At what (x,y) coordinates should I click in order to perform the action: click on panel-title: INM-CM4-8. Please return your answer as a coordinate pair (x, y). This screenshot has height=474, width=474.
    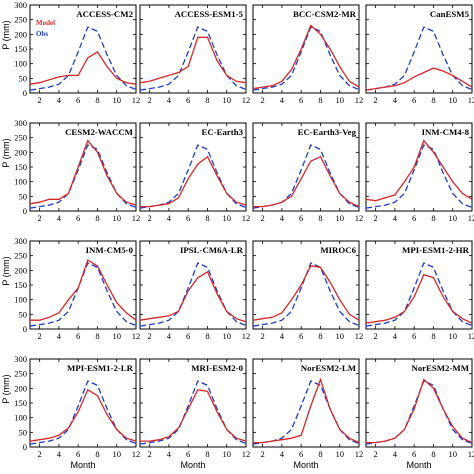
    Looking at the image, I should click on (446, 132).